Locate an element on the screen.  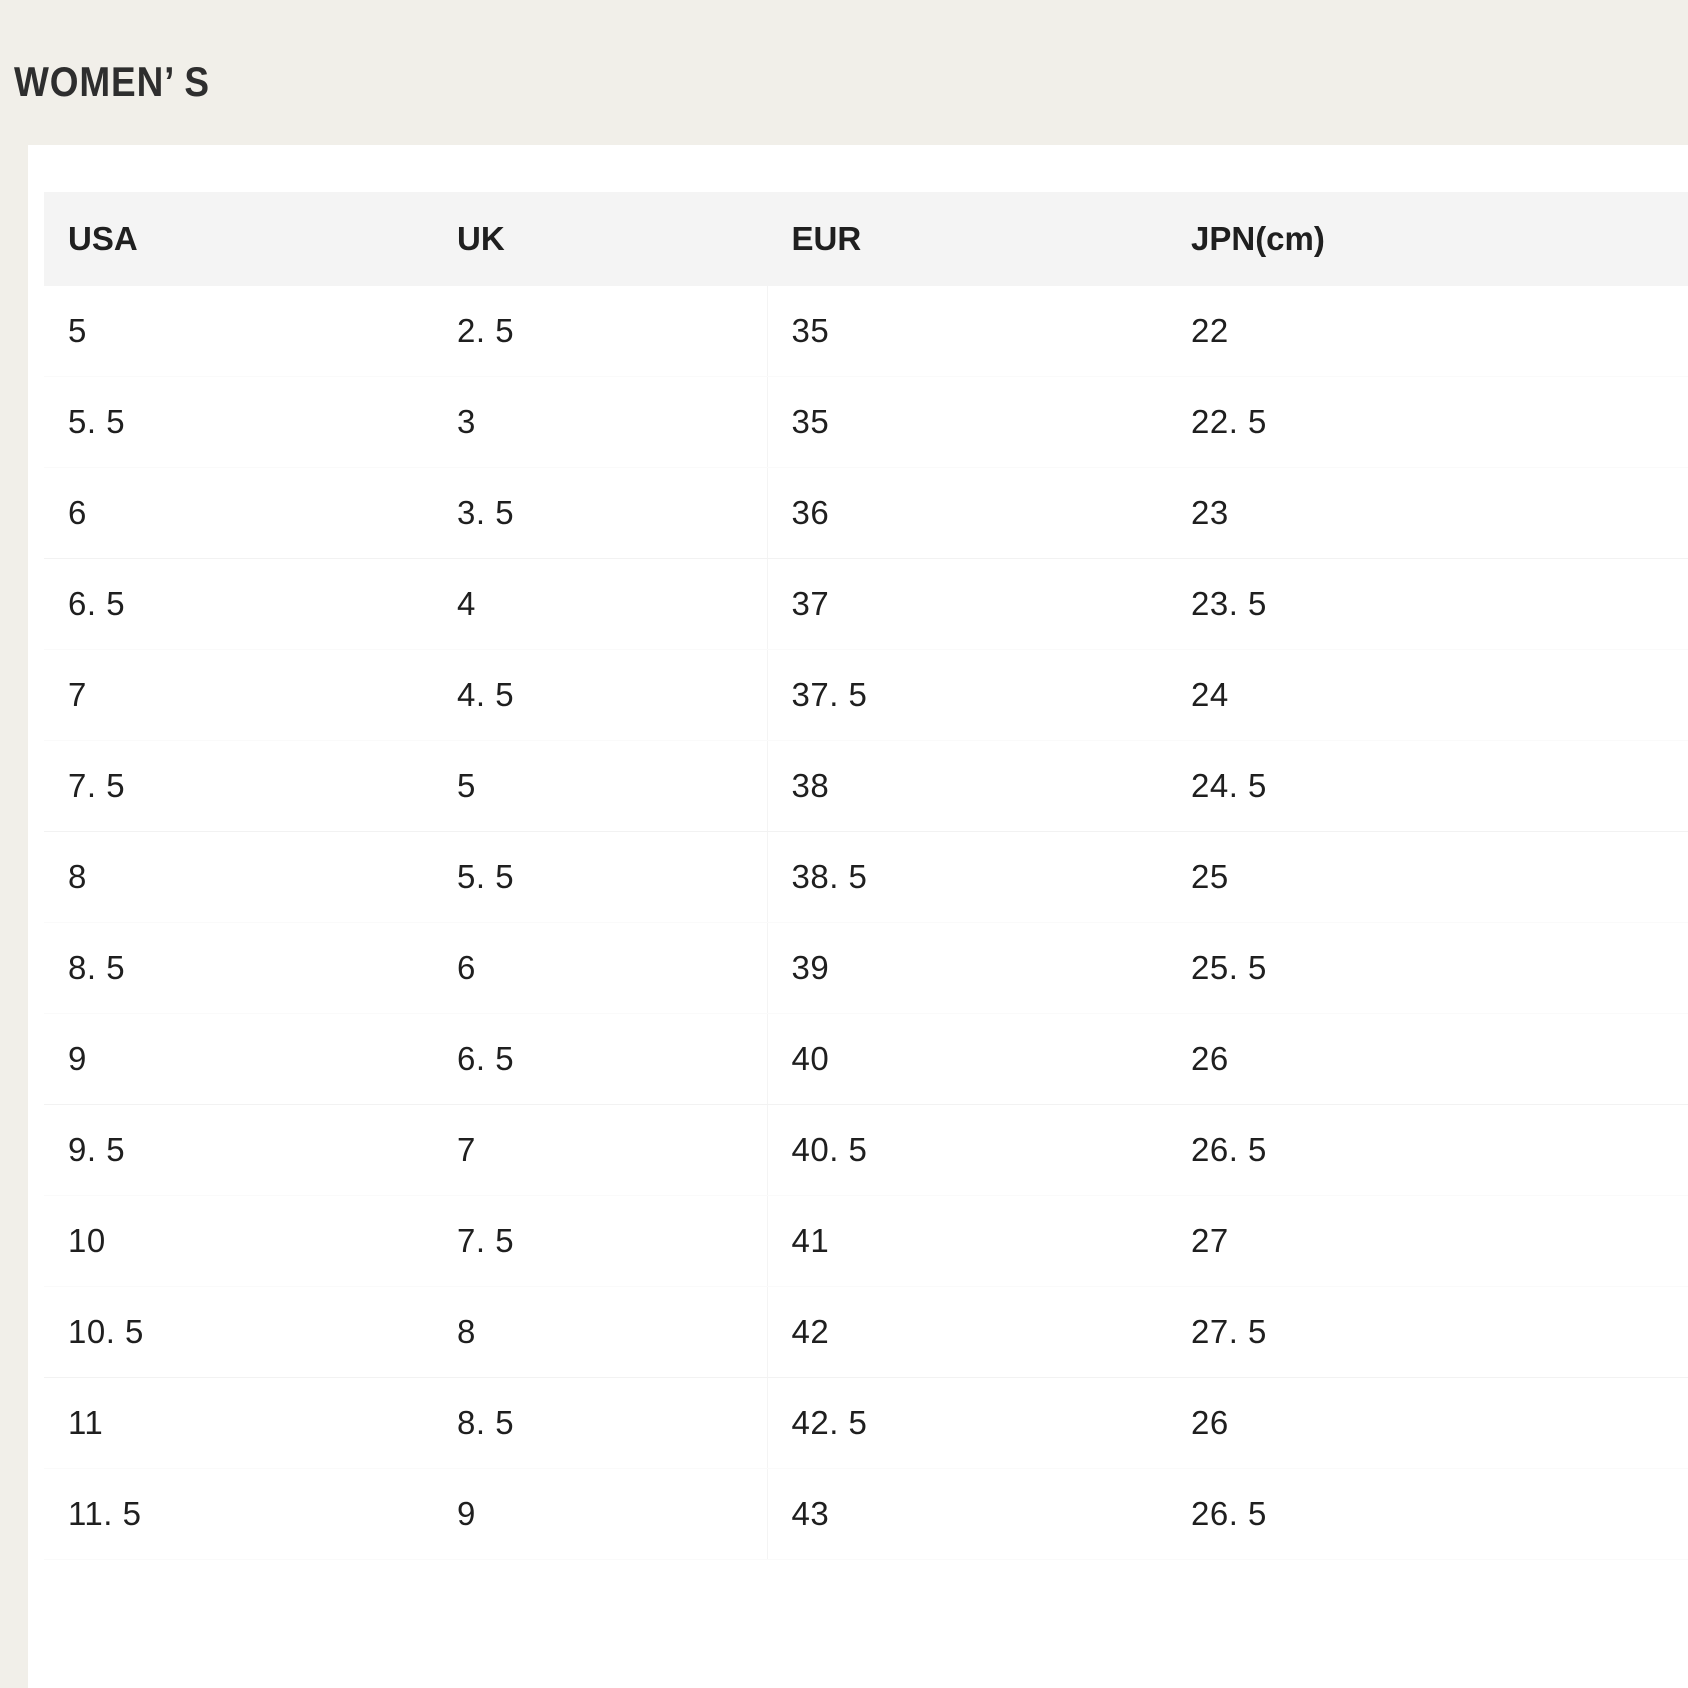
table-row: 5 2. 5 35 22 is located at coordinates (866, 331).